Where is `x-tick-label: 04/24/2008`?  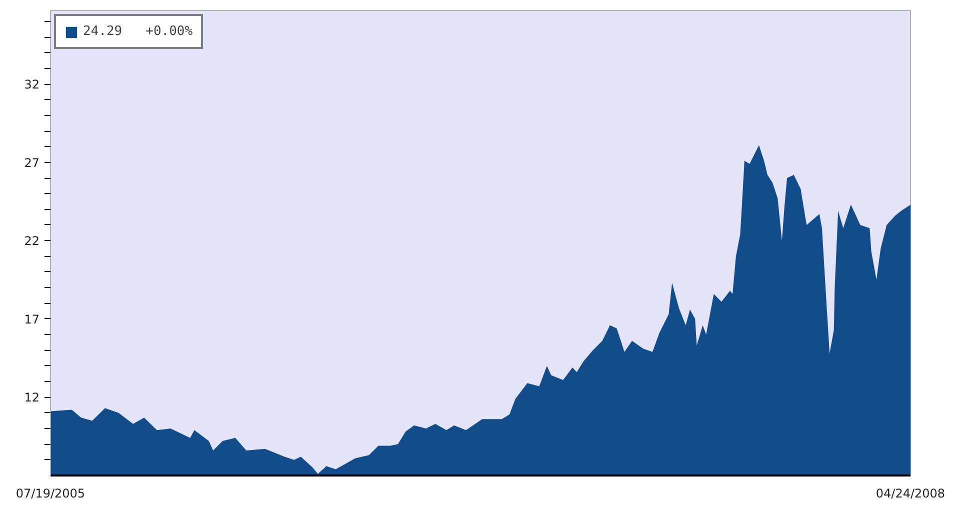 x-tick-label: 04/24/2008 is located at coordinates (911, 493).